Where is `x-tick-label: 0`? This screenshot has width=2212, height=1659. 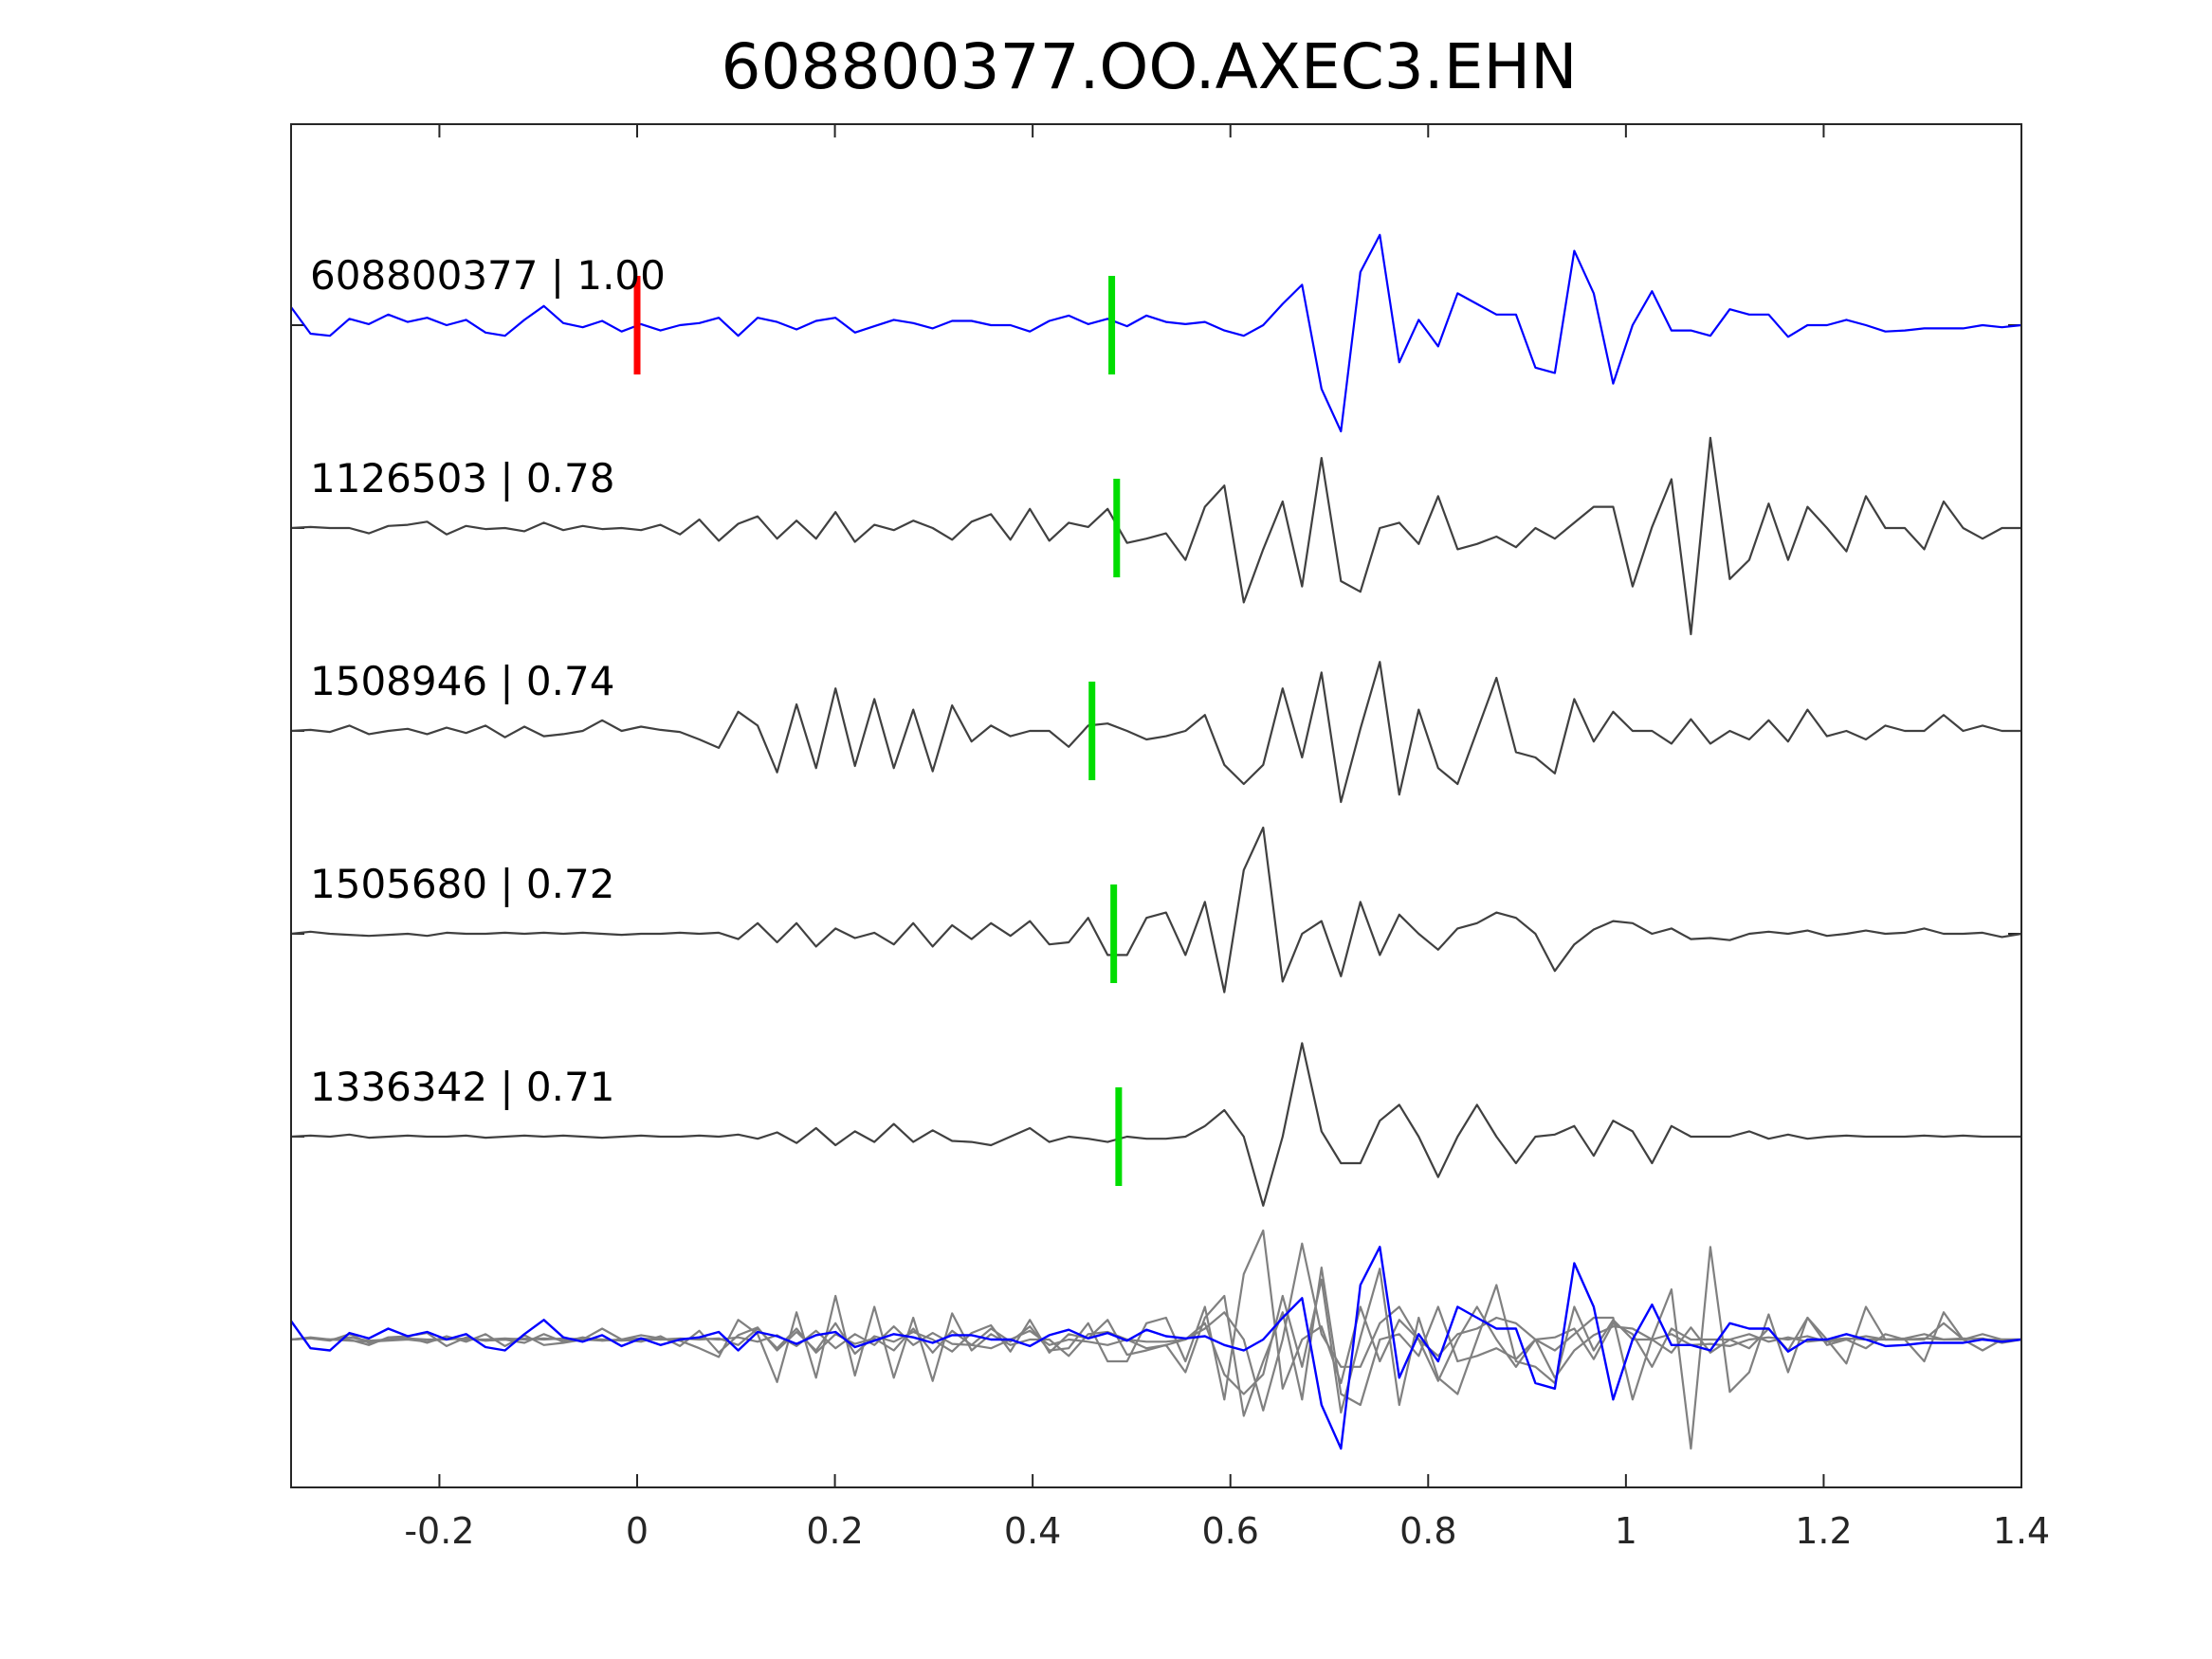 x-tick-label: 0 is located at coordinates (637, 1531).